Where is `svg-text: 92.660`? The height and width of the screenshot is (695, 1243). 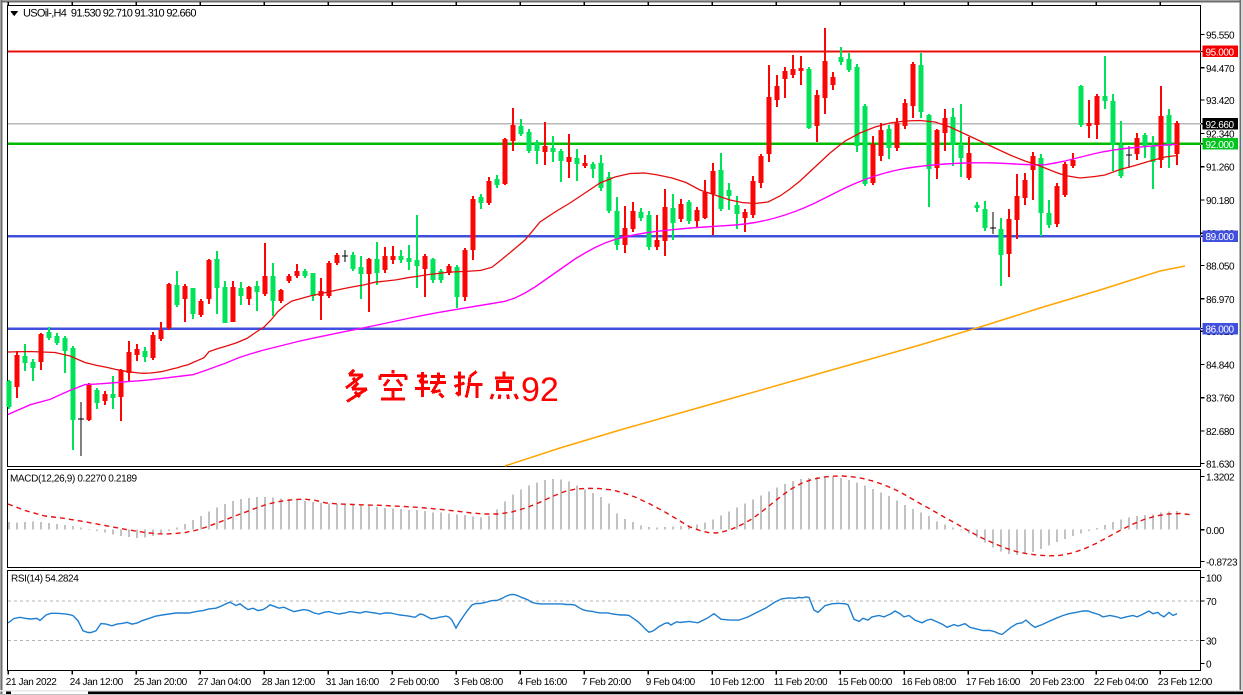
svg-text: 92.660 is located at coordinates (1220, 125).